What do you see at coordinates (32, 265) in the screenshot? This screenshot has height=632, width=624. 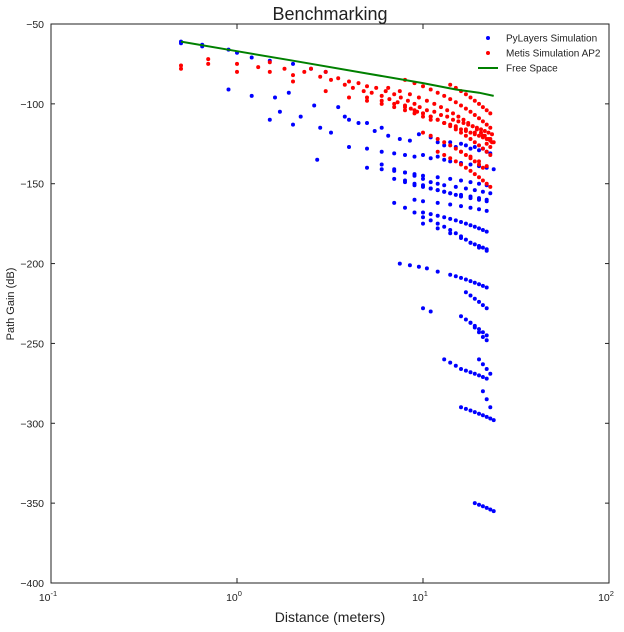 I see `y-tick-label: −200` at bounding box center [32, 265].